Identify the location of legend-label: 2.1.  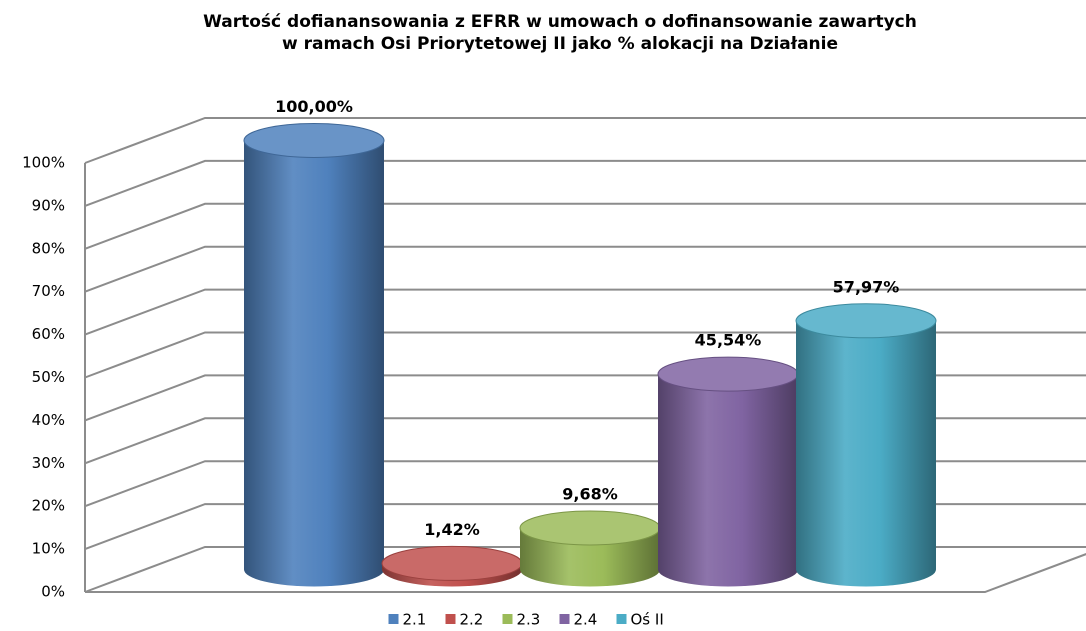
(415, 619).